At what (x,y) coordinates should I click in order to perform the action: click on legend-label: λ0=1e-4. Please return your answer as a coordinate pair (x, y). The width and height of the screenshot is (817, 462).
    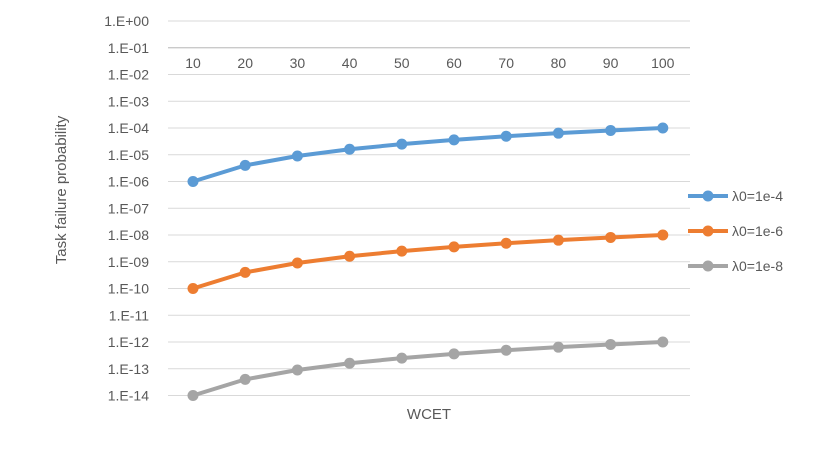
    Looking at the image, I should click on (757, 196).